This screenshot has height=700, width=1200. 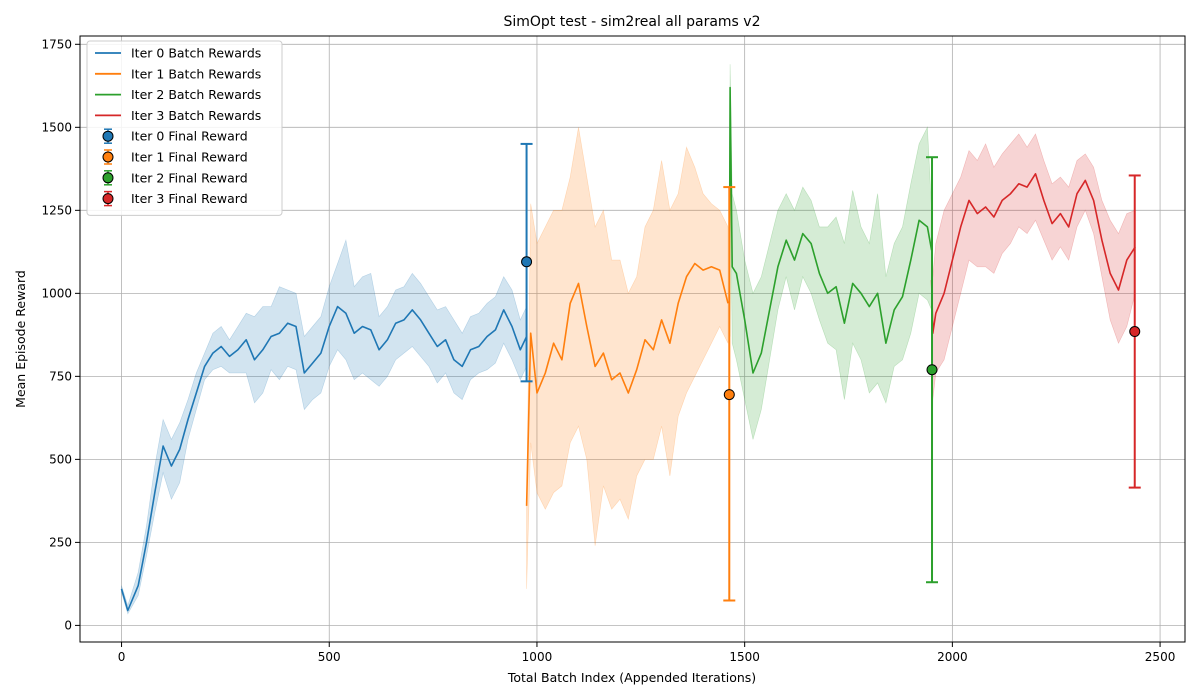 I want to click on legend-box, so click(x=184, y=128).